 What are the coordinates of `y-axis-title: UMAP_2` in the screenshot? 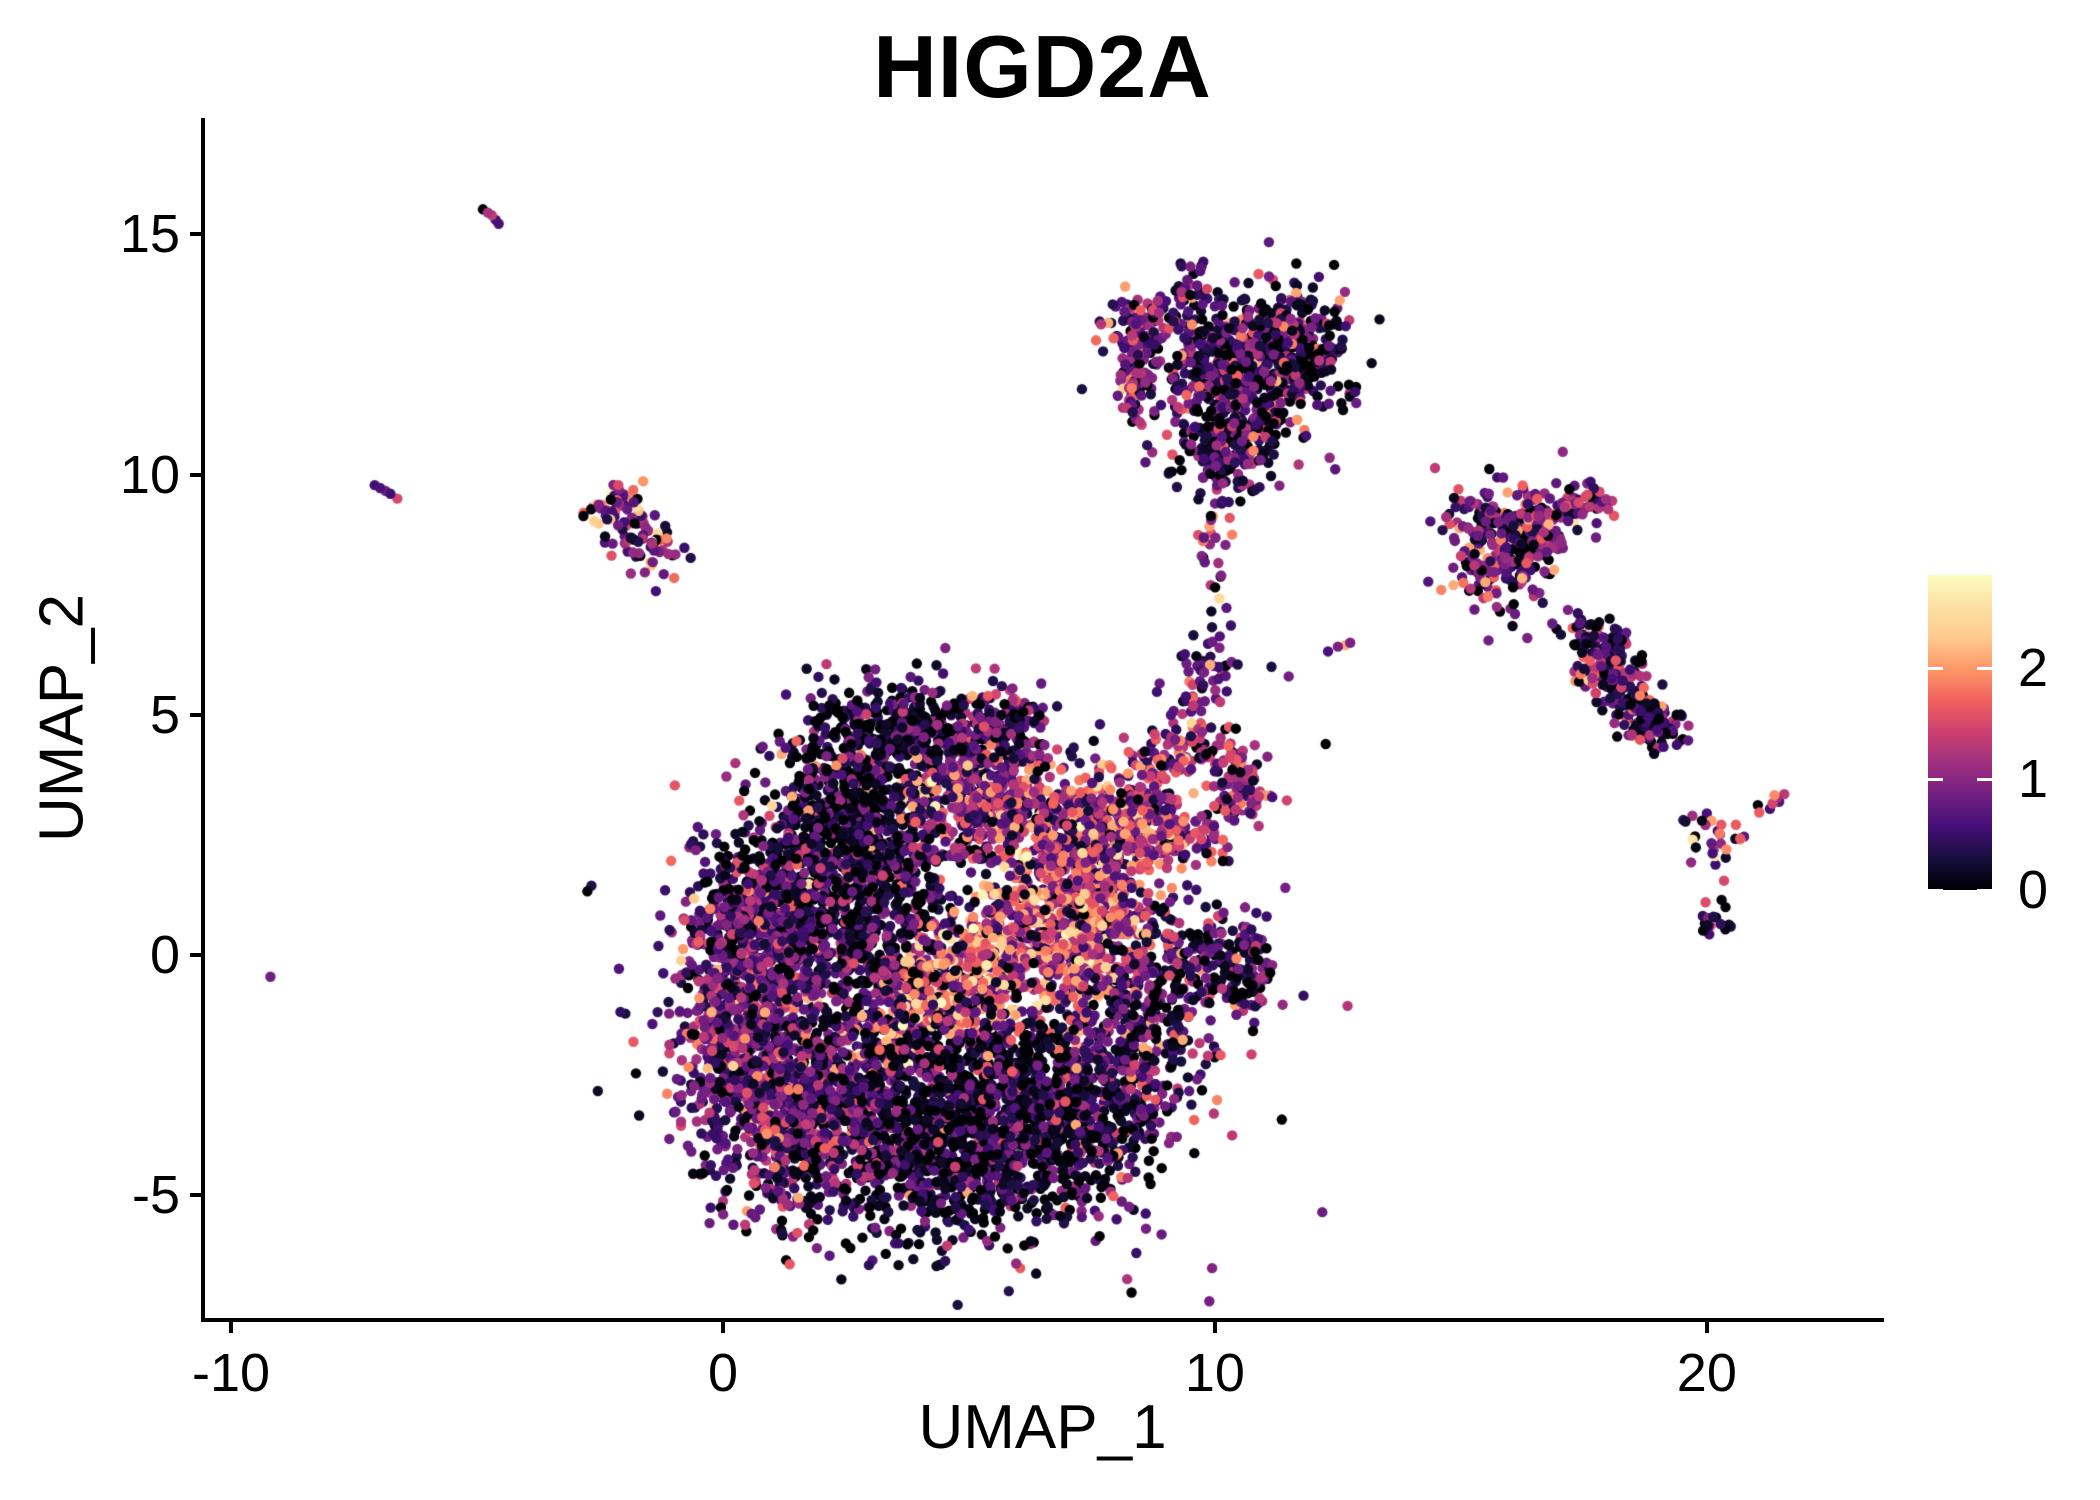 It's located at (62, 718).